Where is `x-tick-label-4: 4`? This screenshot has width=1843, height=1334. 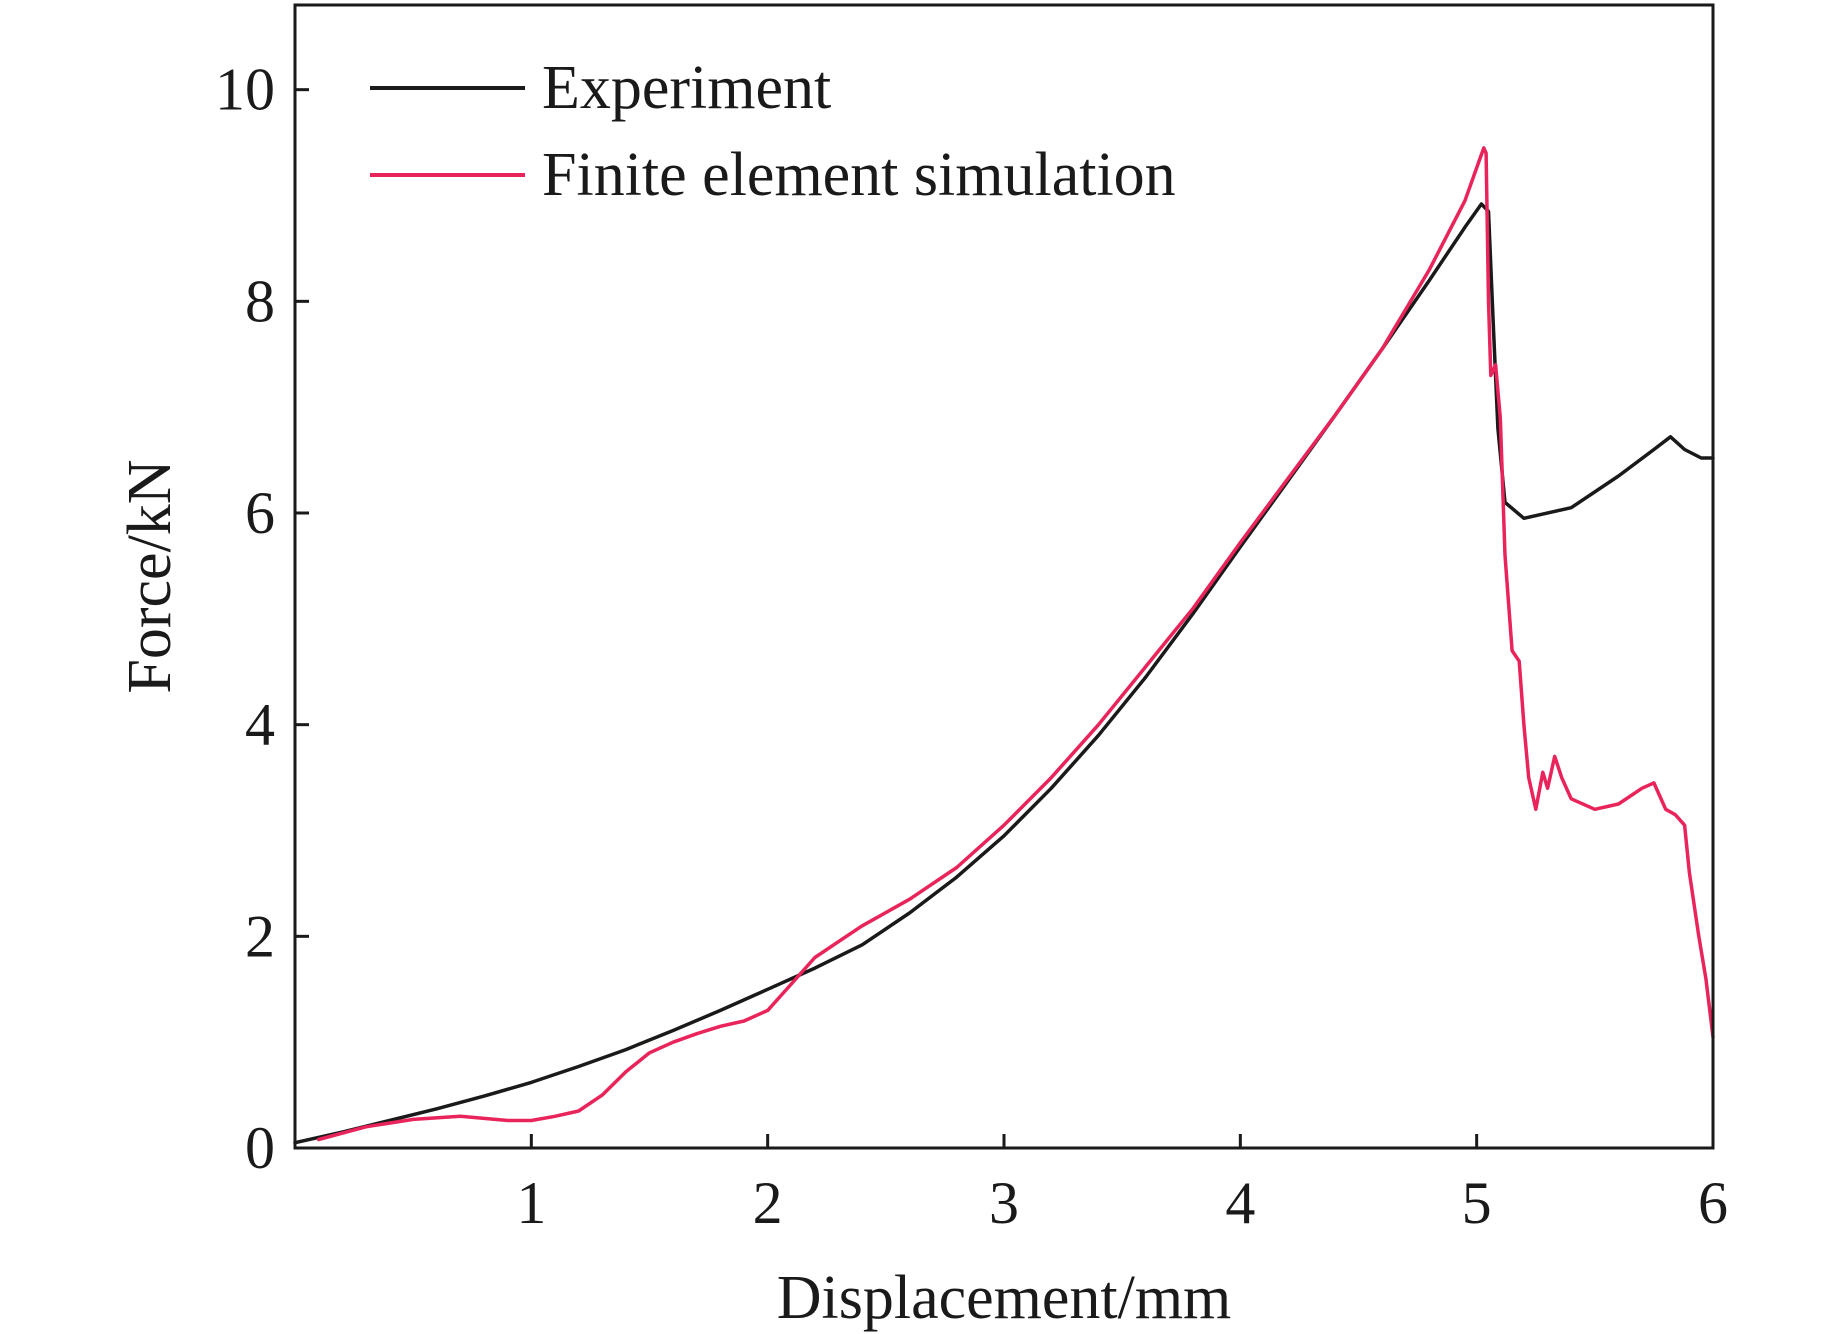 x-tick-label-4: 4 is located at coordinates (1240, 1203).